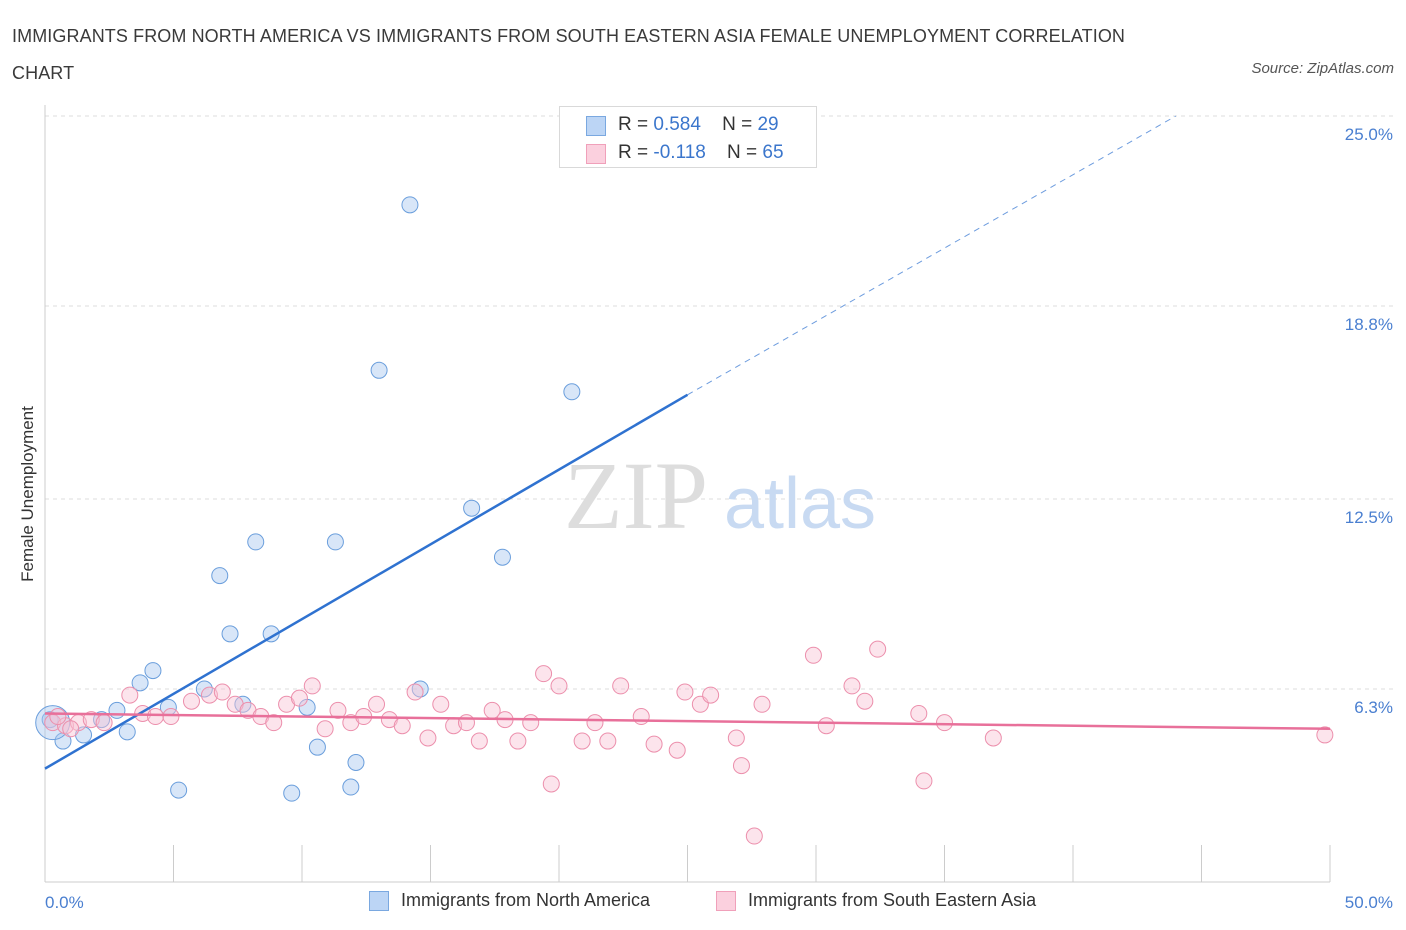 This screenshot has width=1406, height=930. What do you see at coordinates (892, 900) in the screenshot?
I see `bottom-legend-label: Immigrants from South Eastern Asia` at bounding box center [892, 900].